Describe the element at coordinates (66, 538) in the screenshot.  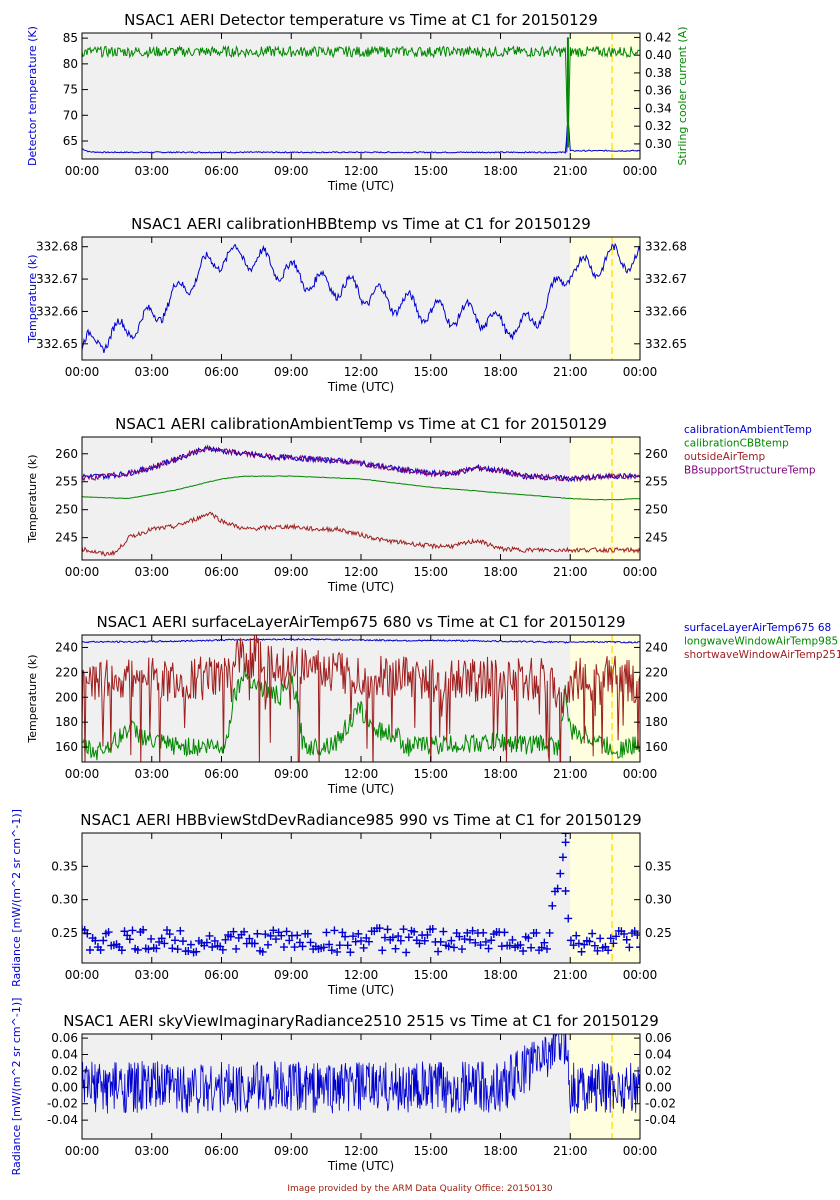
I see `y-tick-label: 245` at that location.